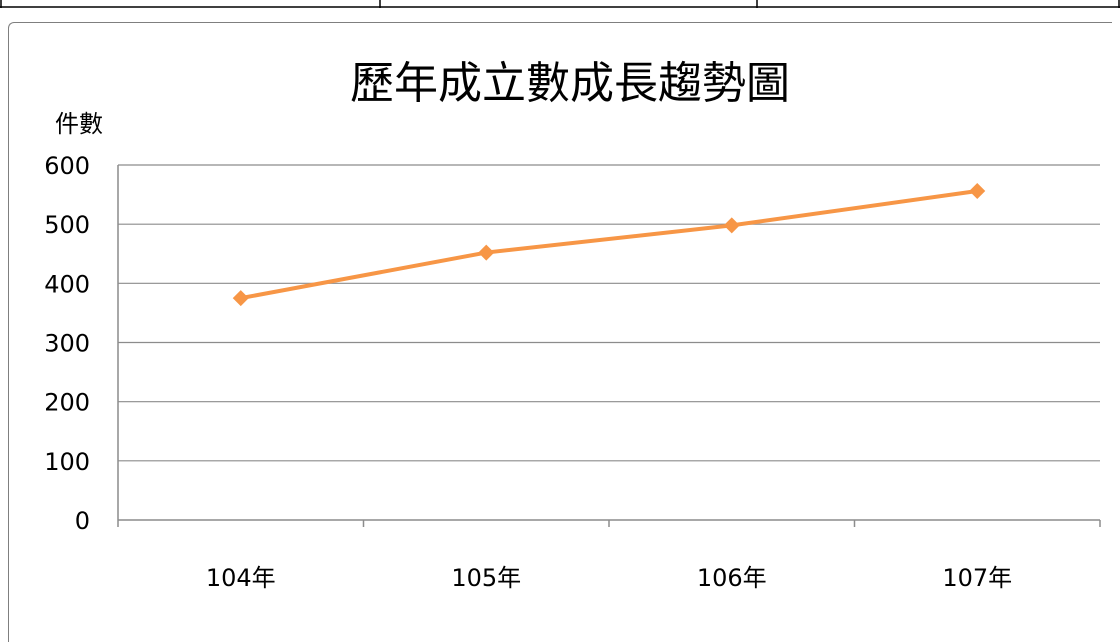  What do you see at coordinates (732, 578) in the screenshot?
I see `x-tick-label: 106年` at bounding box center [732, 578].